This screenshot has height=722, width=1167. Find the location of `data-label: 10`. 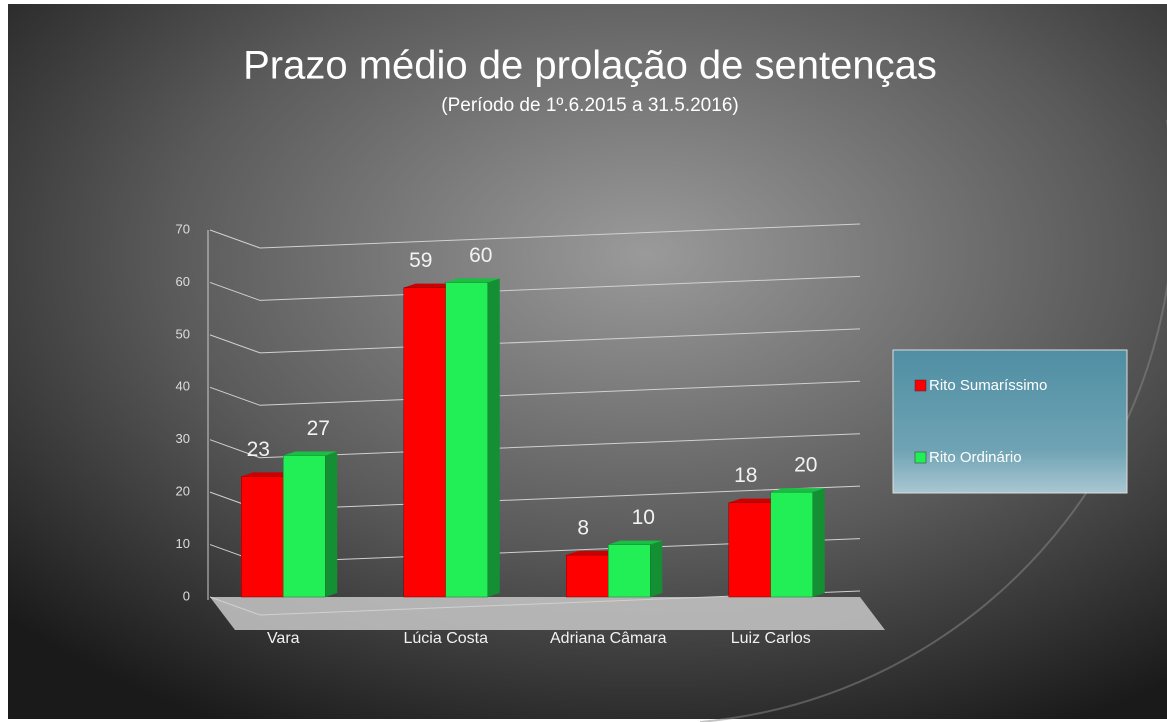

data-label: 10 is located at coordinates (643, 517).